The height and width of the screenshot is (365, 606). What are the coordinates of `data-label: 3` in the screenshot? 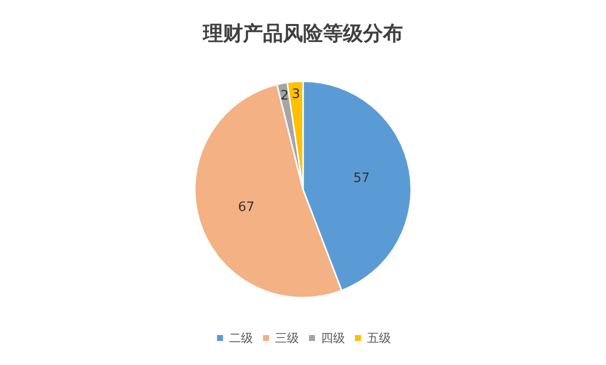 It's located at (296, 94).